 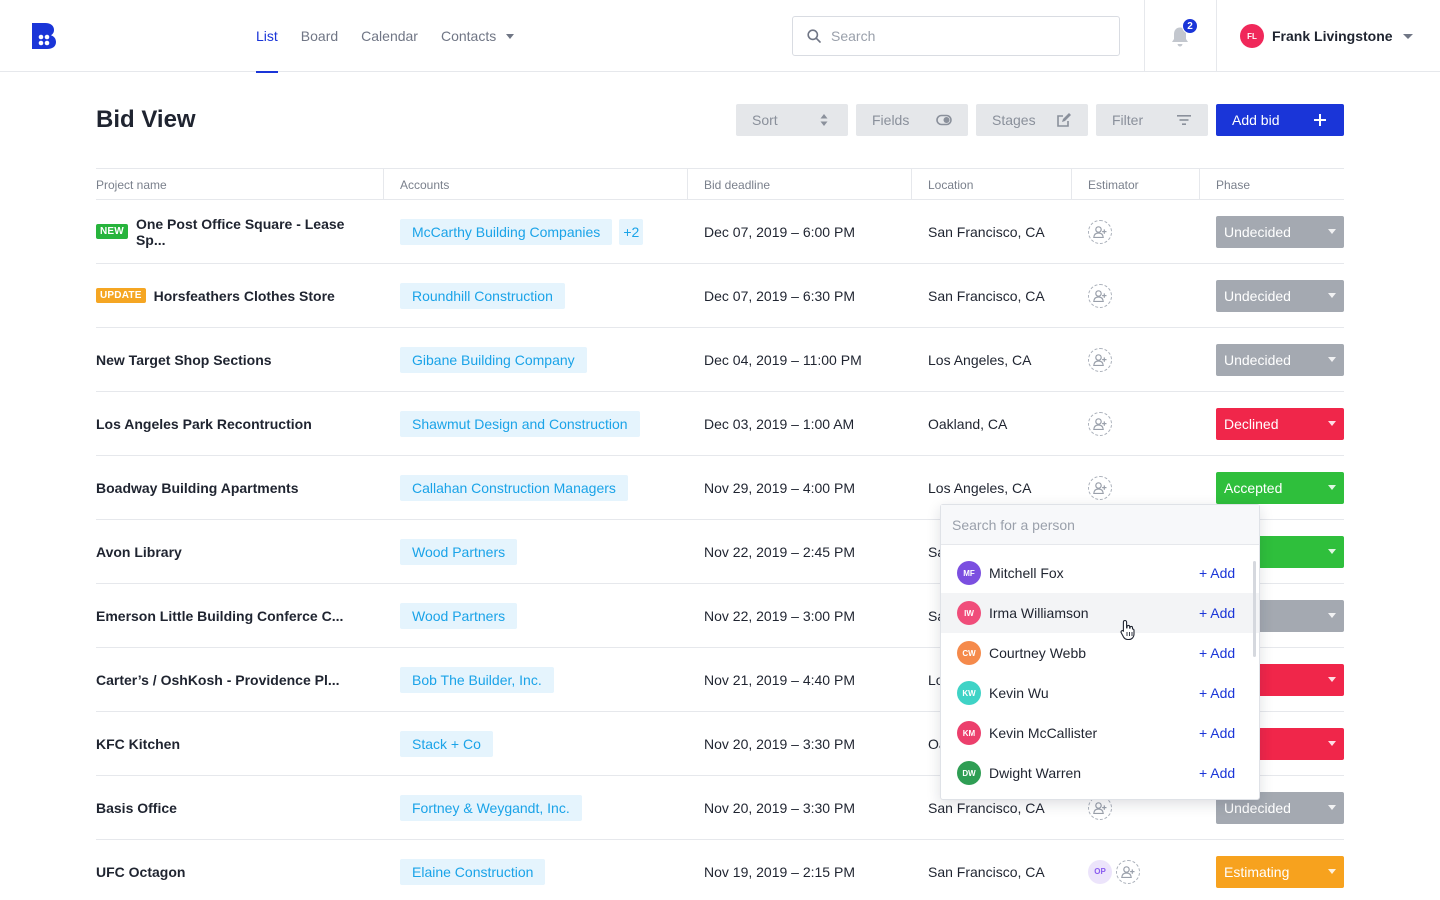 I want to click on person-list-item: DW Dwight Warren + Add, so click(x=1100, y=773).